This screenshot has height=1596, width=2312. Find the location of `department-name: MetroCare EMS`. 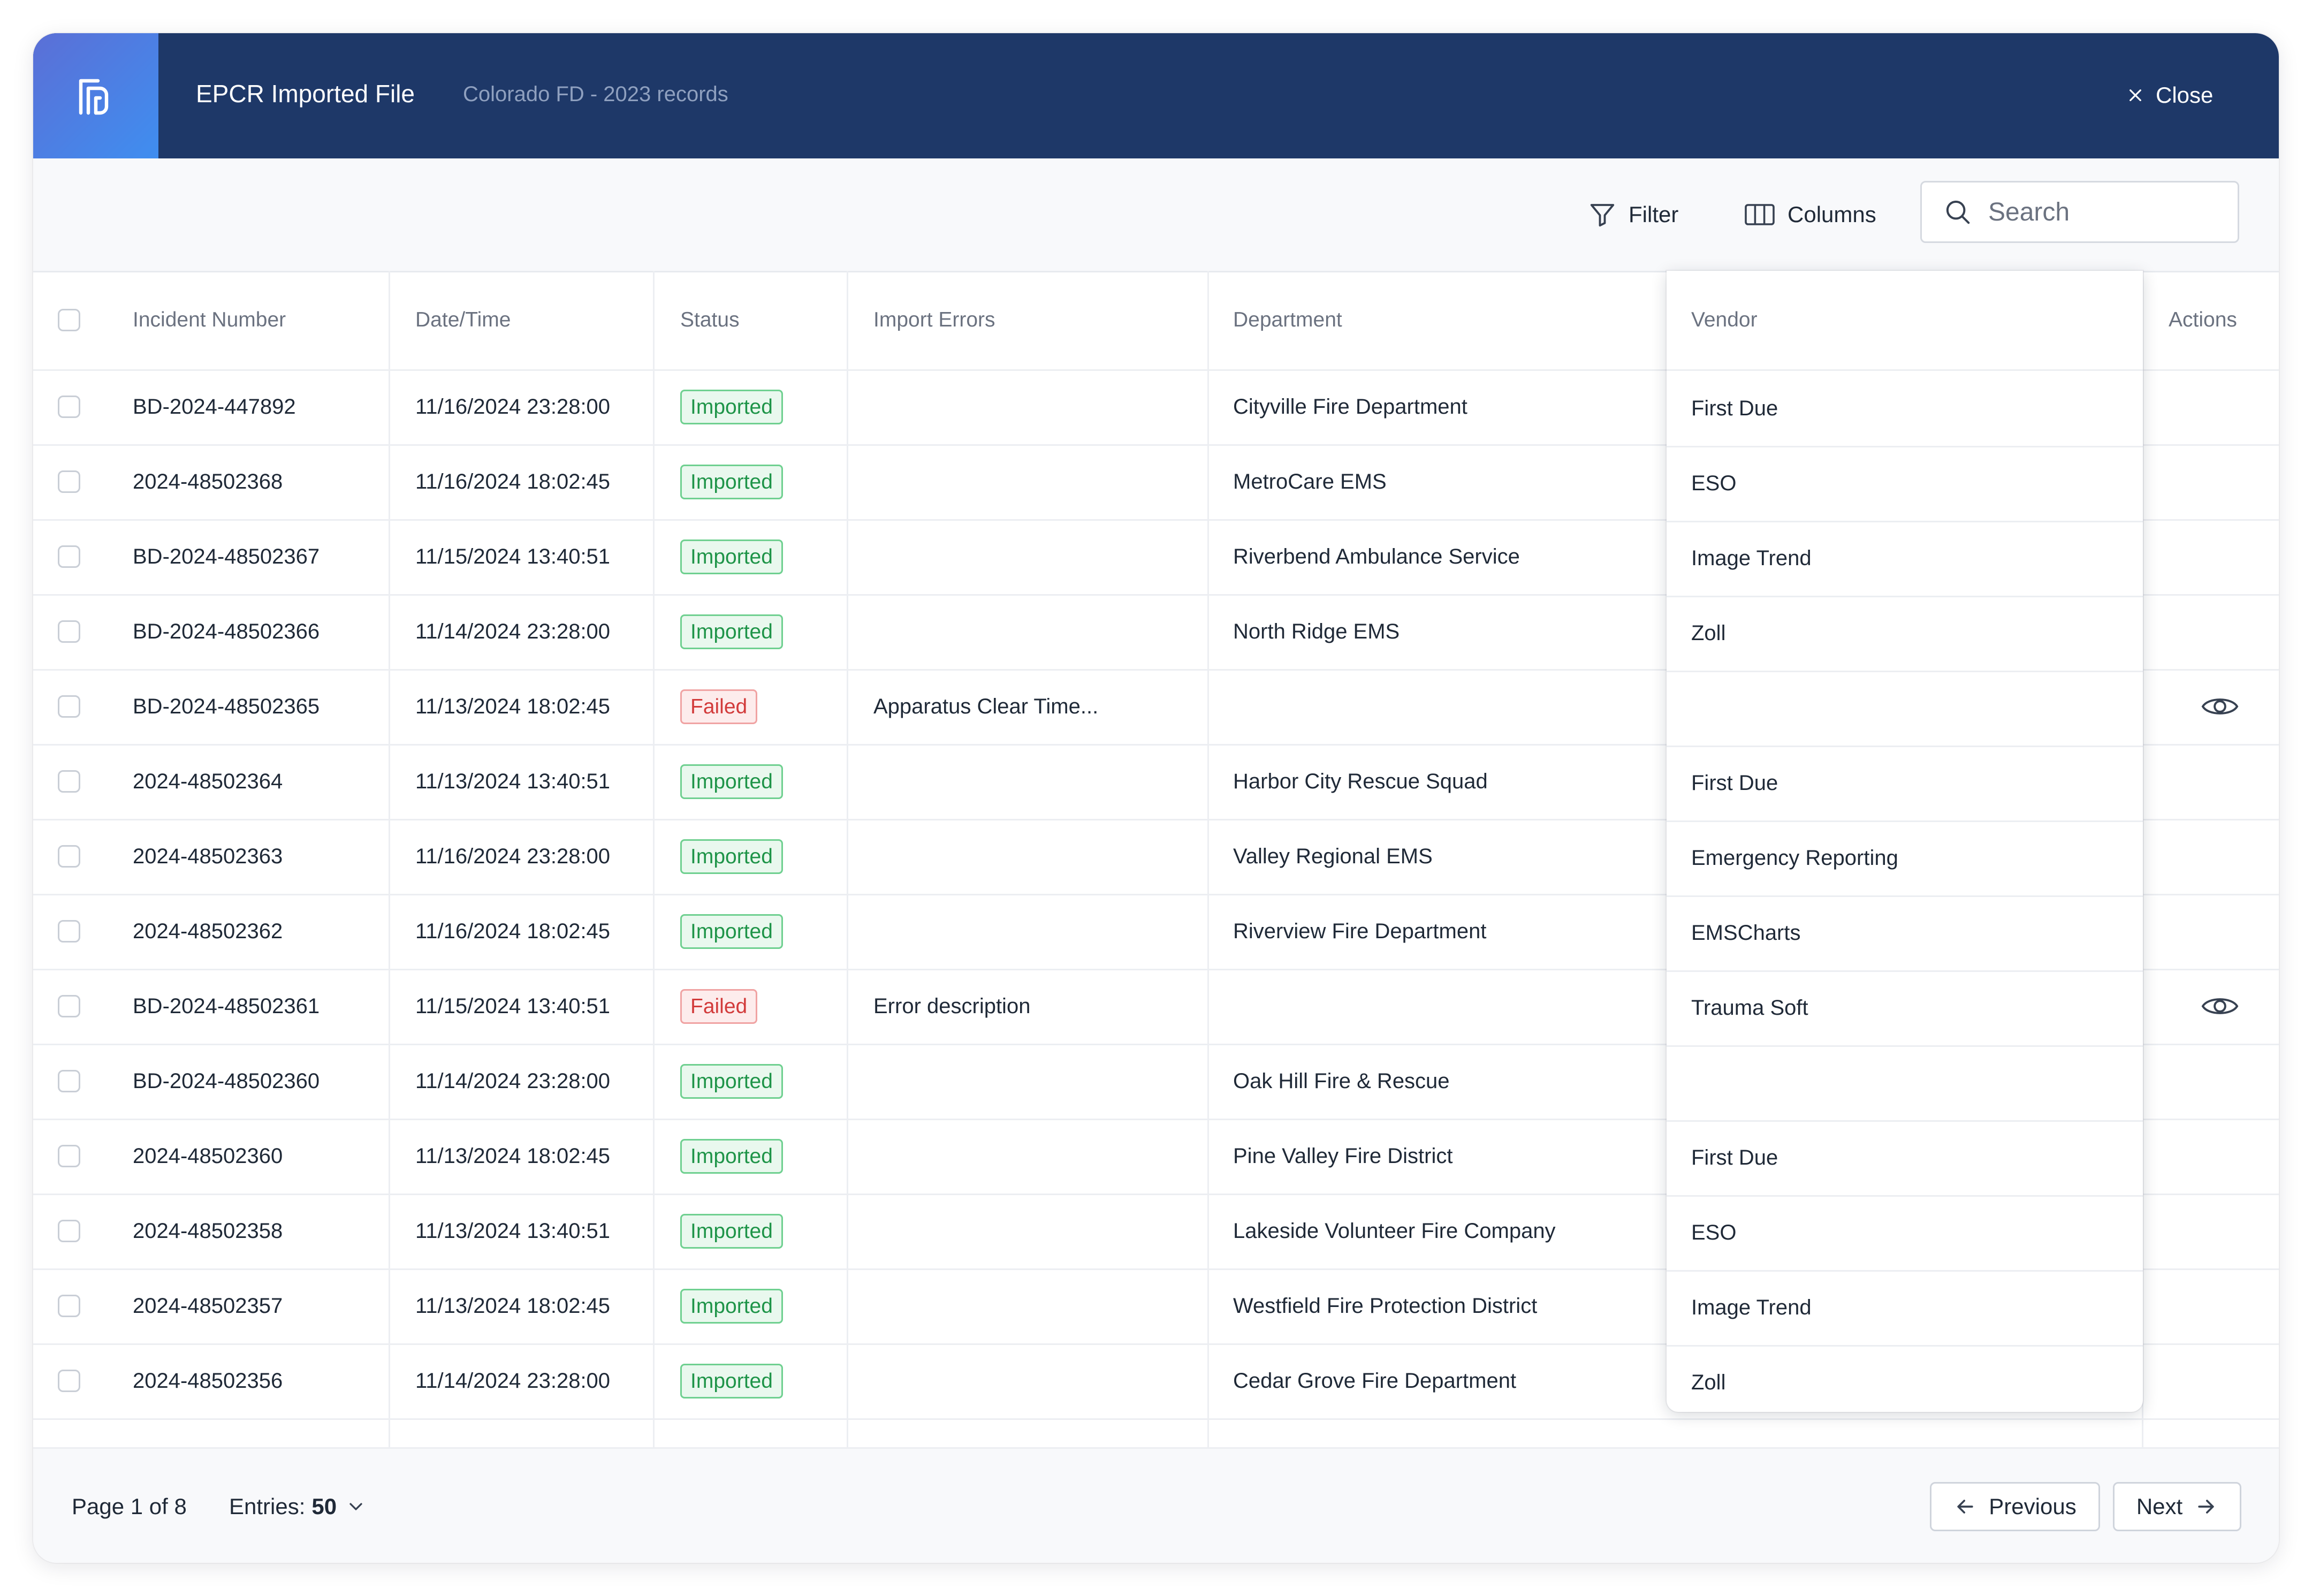

department-name: MetroCare EMS is located at coordinates (1310, 481).